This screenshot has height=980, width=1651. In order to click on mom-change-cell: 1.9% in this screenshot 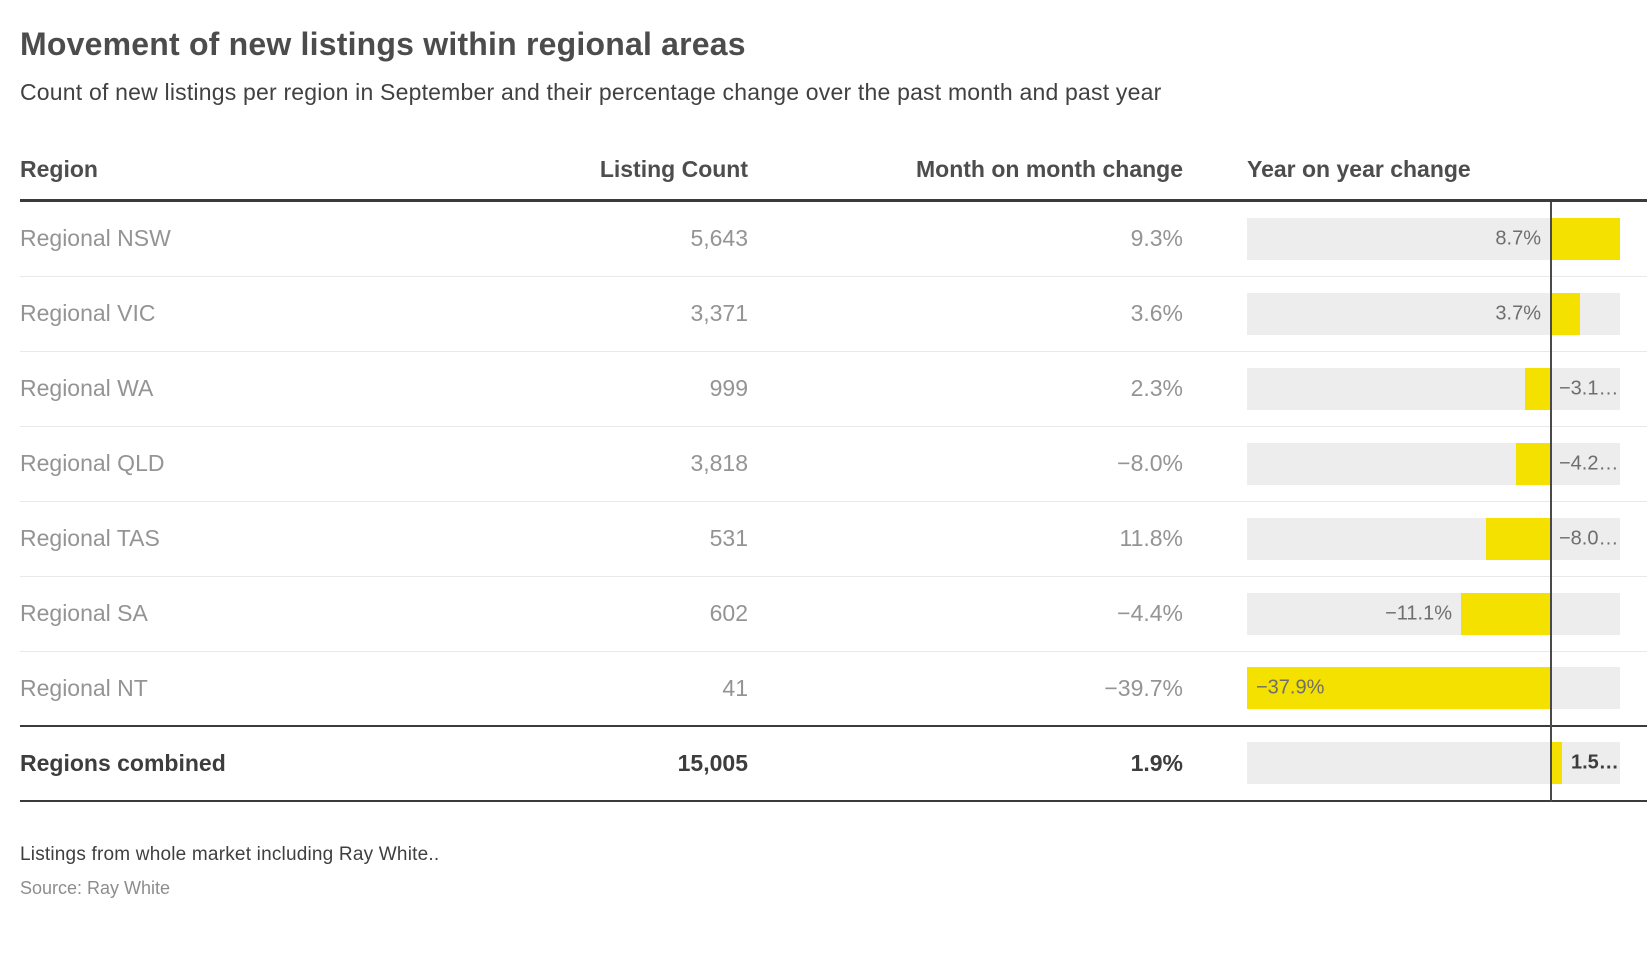, I will do `click(1156, 762)`.